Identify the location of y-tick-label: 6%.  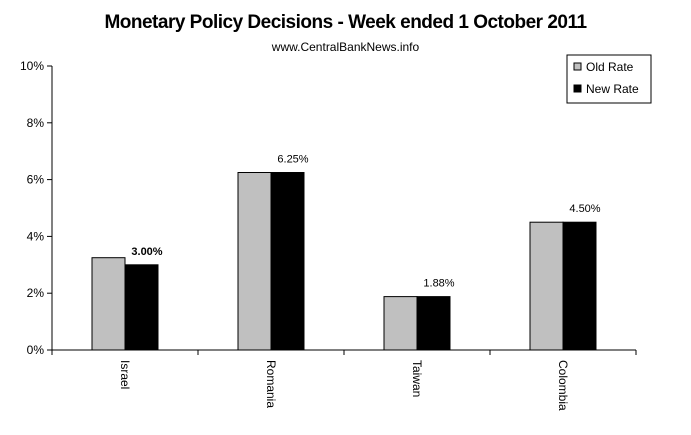
(36, 180).